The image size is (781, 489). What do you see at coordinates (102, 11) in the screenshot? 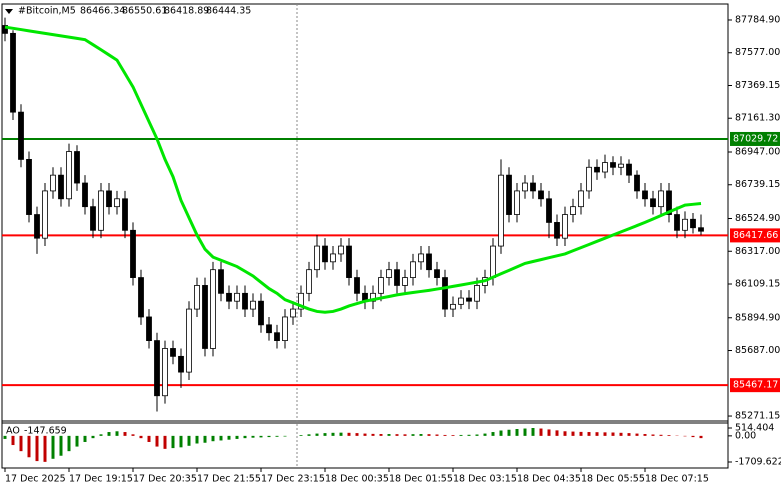
I see `header-value: 86466.34` at bounding box center [102, 11].